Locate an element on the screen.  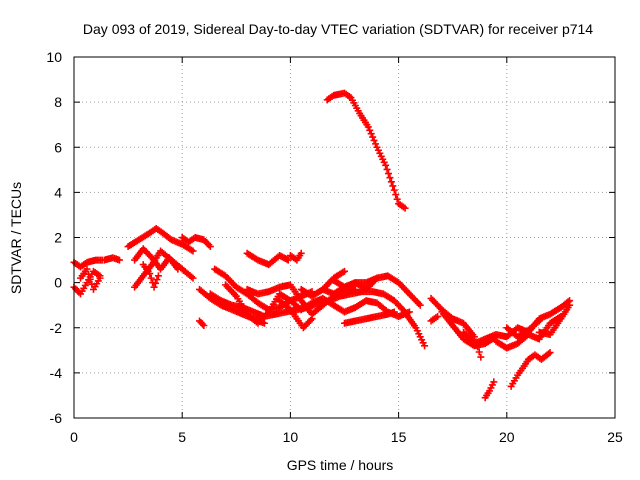
y-tick-label: 4 is located at coordinates (58, 192).